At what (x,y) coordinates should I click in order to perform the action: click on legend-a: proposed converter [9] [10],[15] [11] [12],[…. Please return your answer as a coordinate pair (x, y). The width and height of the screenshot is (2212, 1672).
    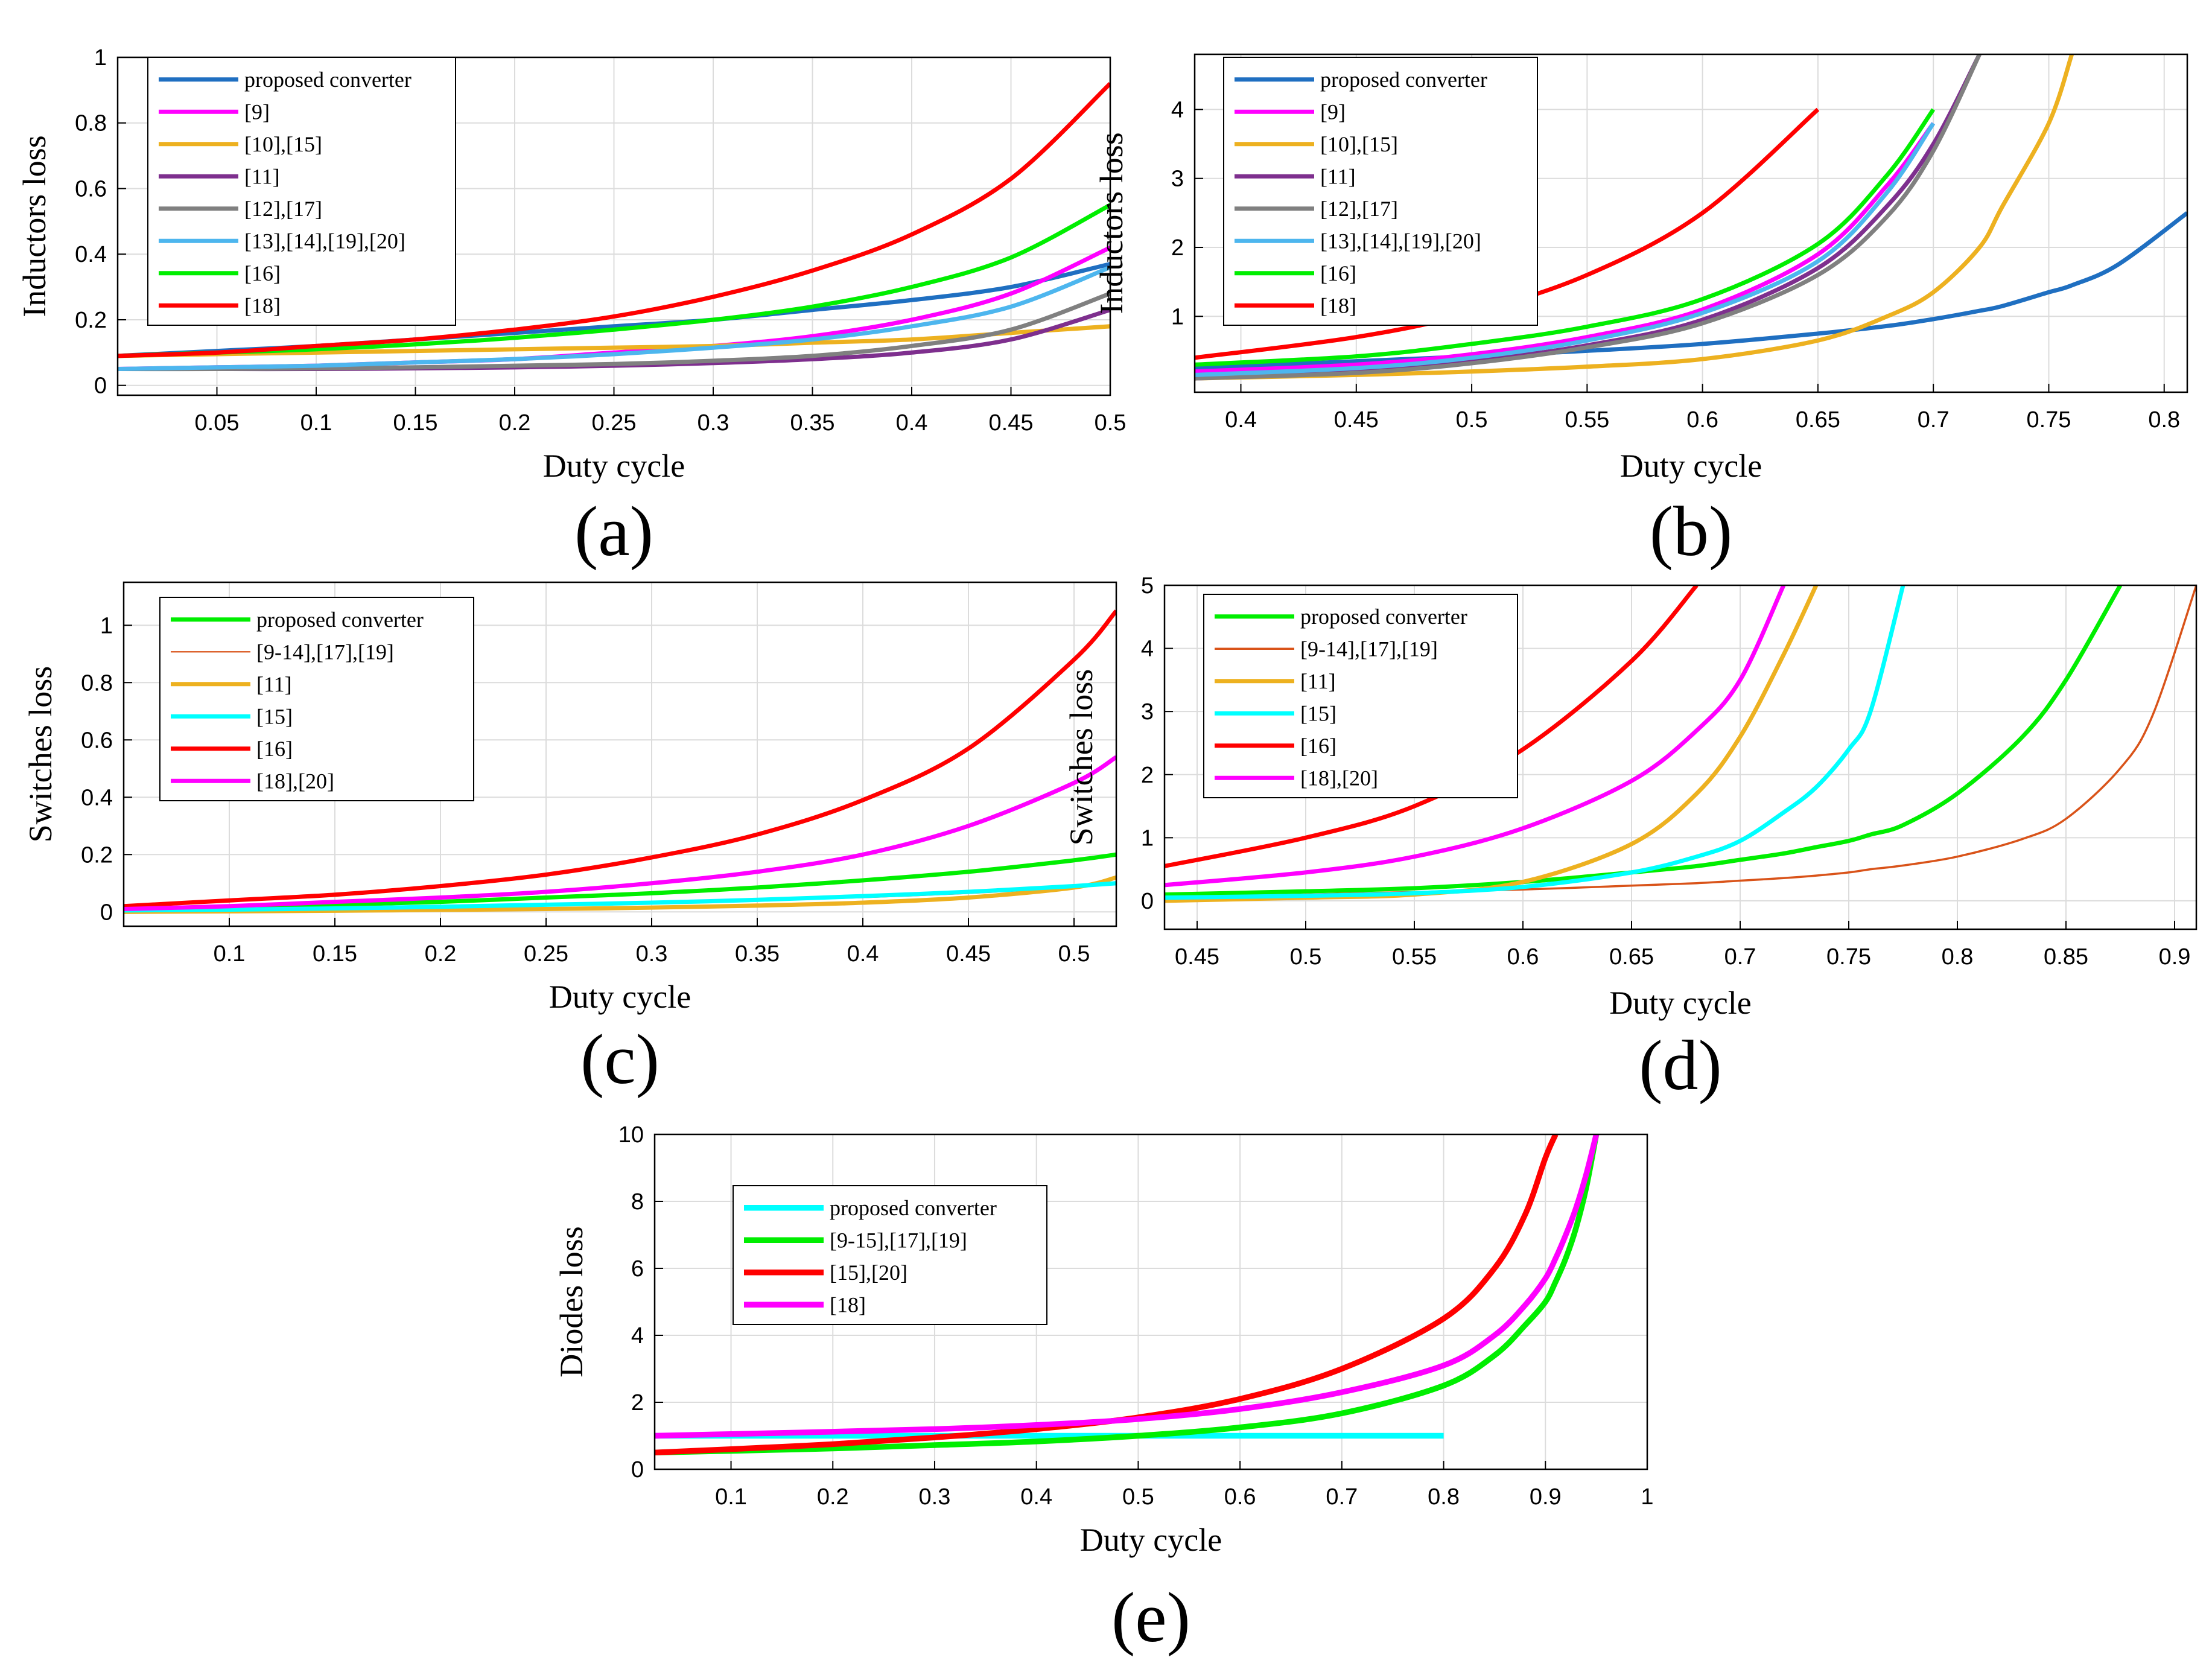
    Looking at the image, I should click on (301, 191).